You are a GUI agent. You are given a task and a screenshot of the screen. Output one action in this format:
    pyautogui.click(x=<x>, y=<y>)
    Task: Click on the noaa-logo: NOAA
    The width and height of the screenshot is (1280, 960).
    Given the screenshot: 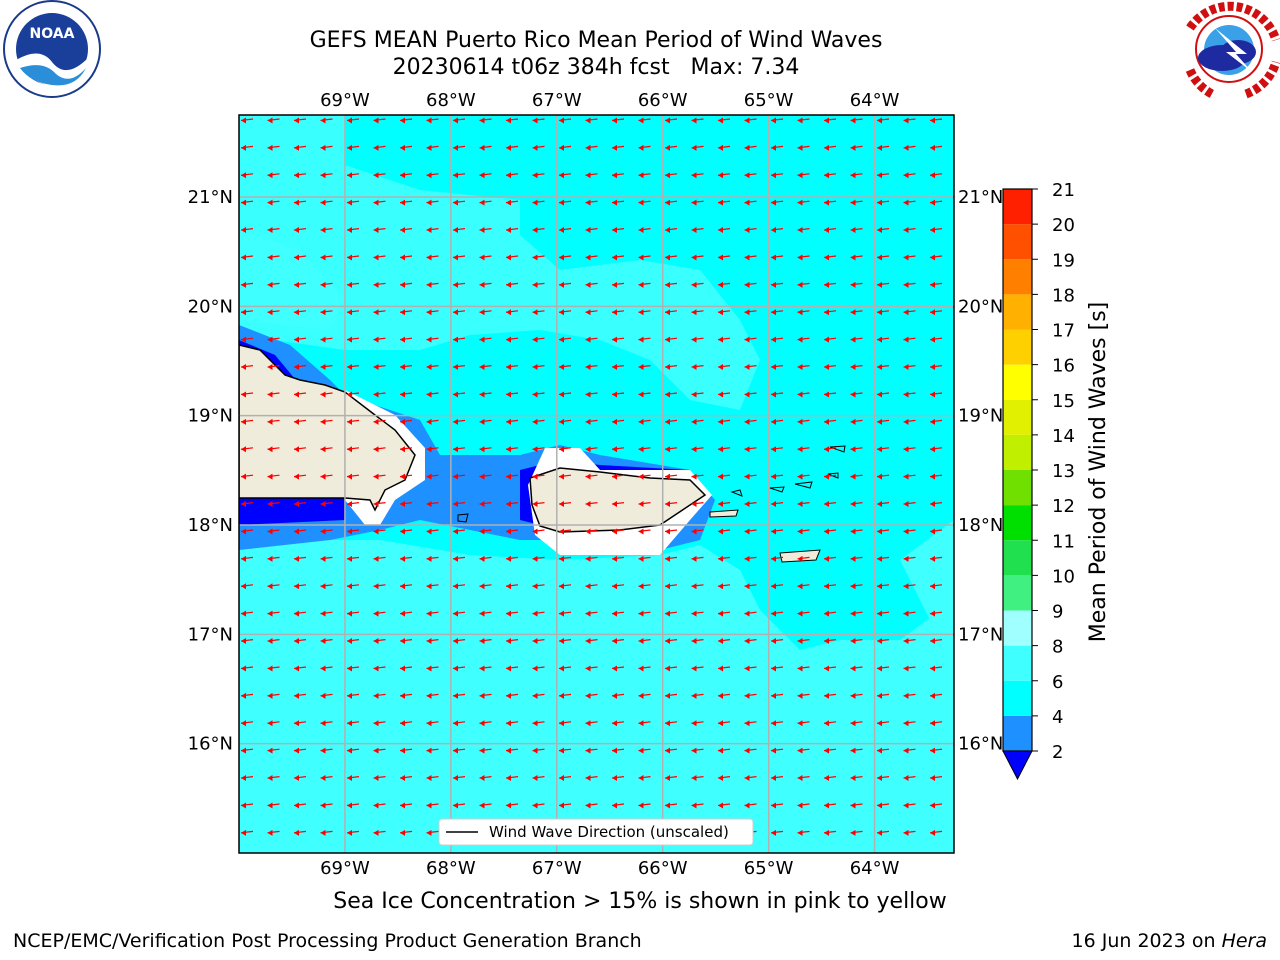 What is the action you would take?
    pyautogui.click(x=52, y=49)
    